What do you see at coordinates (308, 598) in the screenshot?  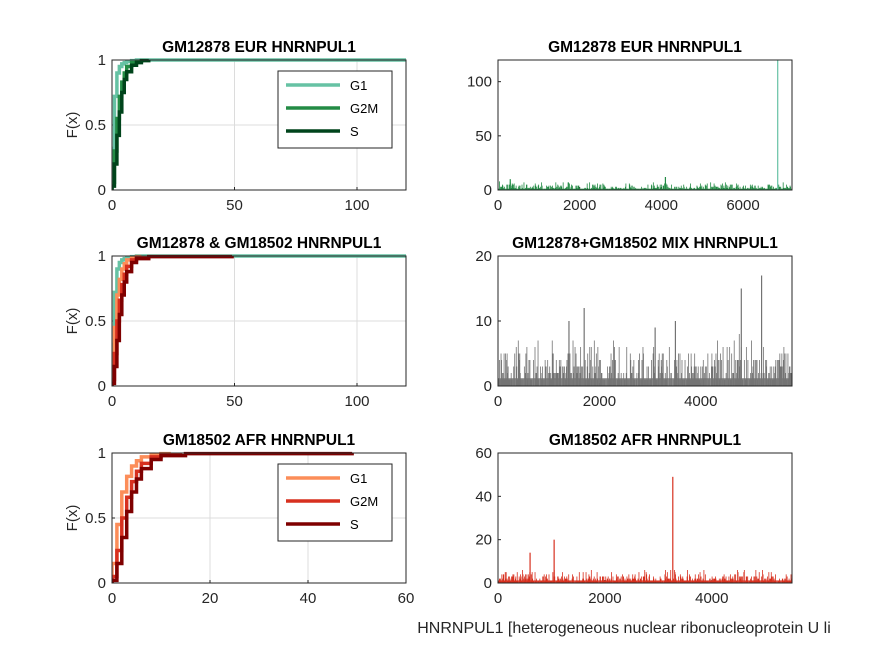 I see `x-tick-label: 40` at bounding box center [308, 598].